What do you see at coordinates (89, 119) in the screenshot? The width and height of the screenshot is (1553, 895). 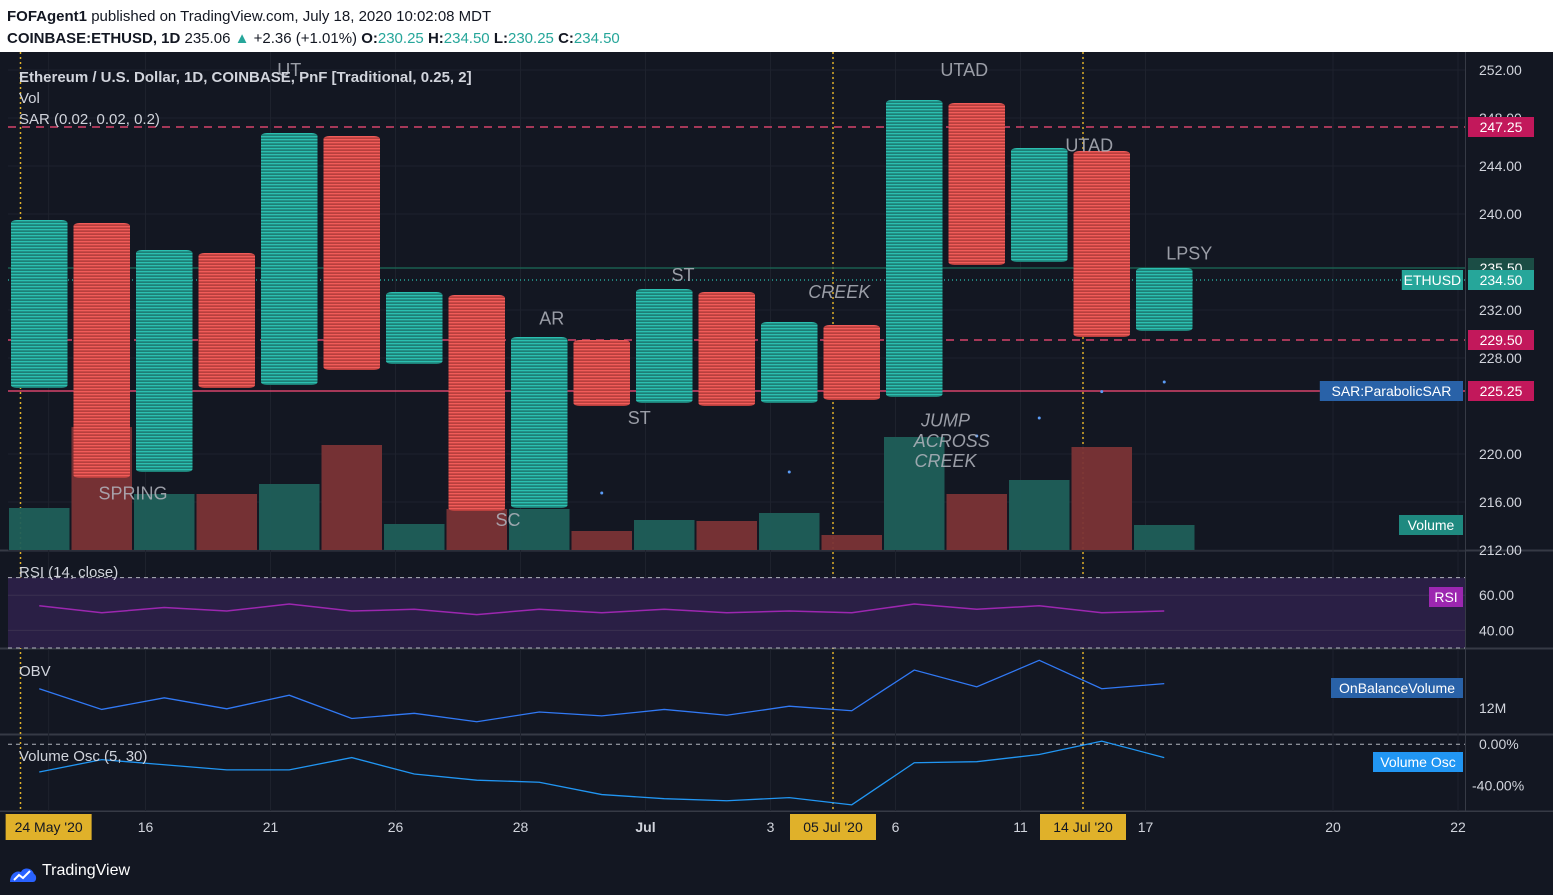 I see `legend-sar: SAR (0.02, 0.02, 0.2)` at bounding box center [89, 119].